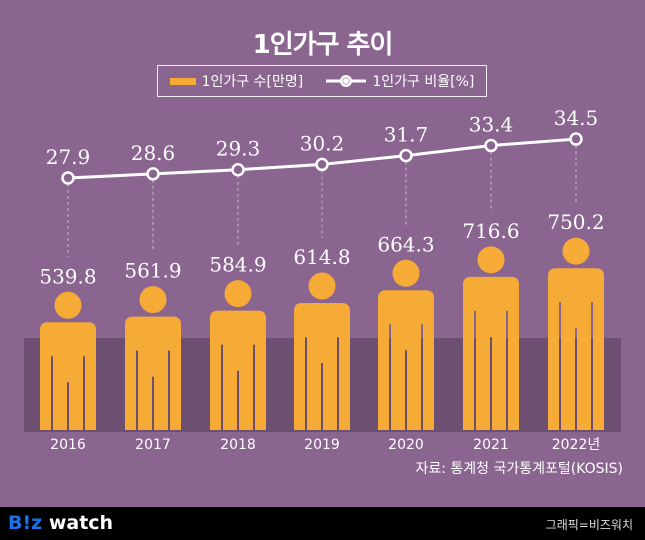  Describe the element at coordinates (78, 523) in the screenshot. I see `logo-w: watch` at that location.